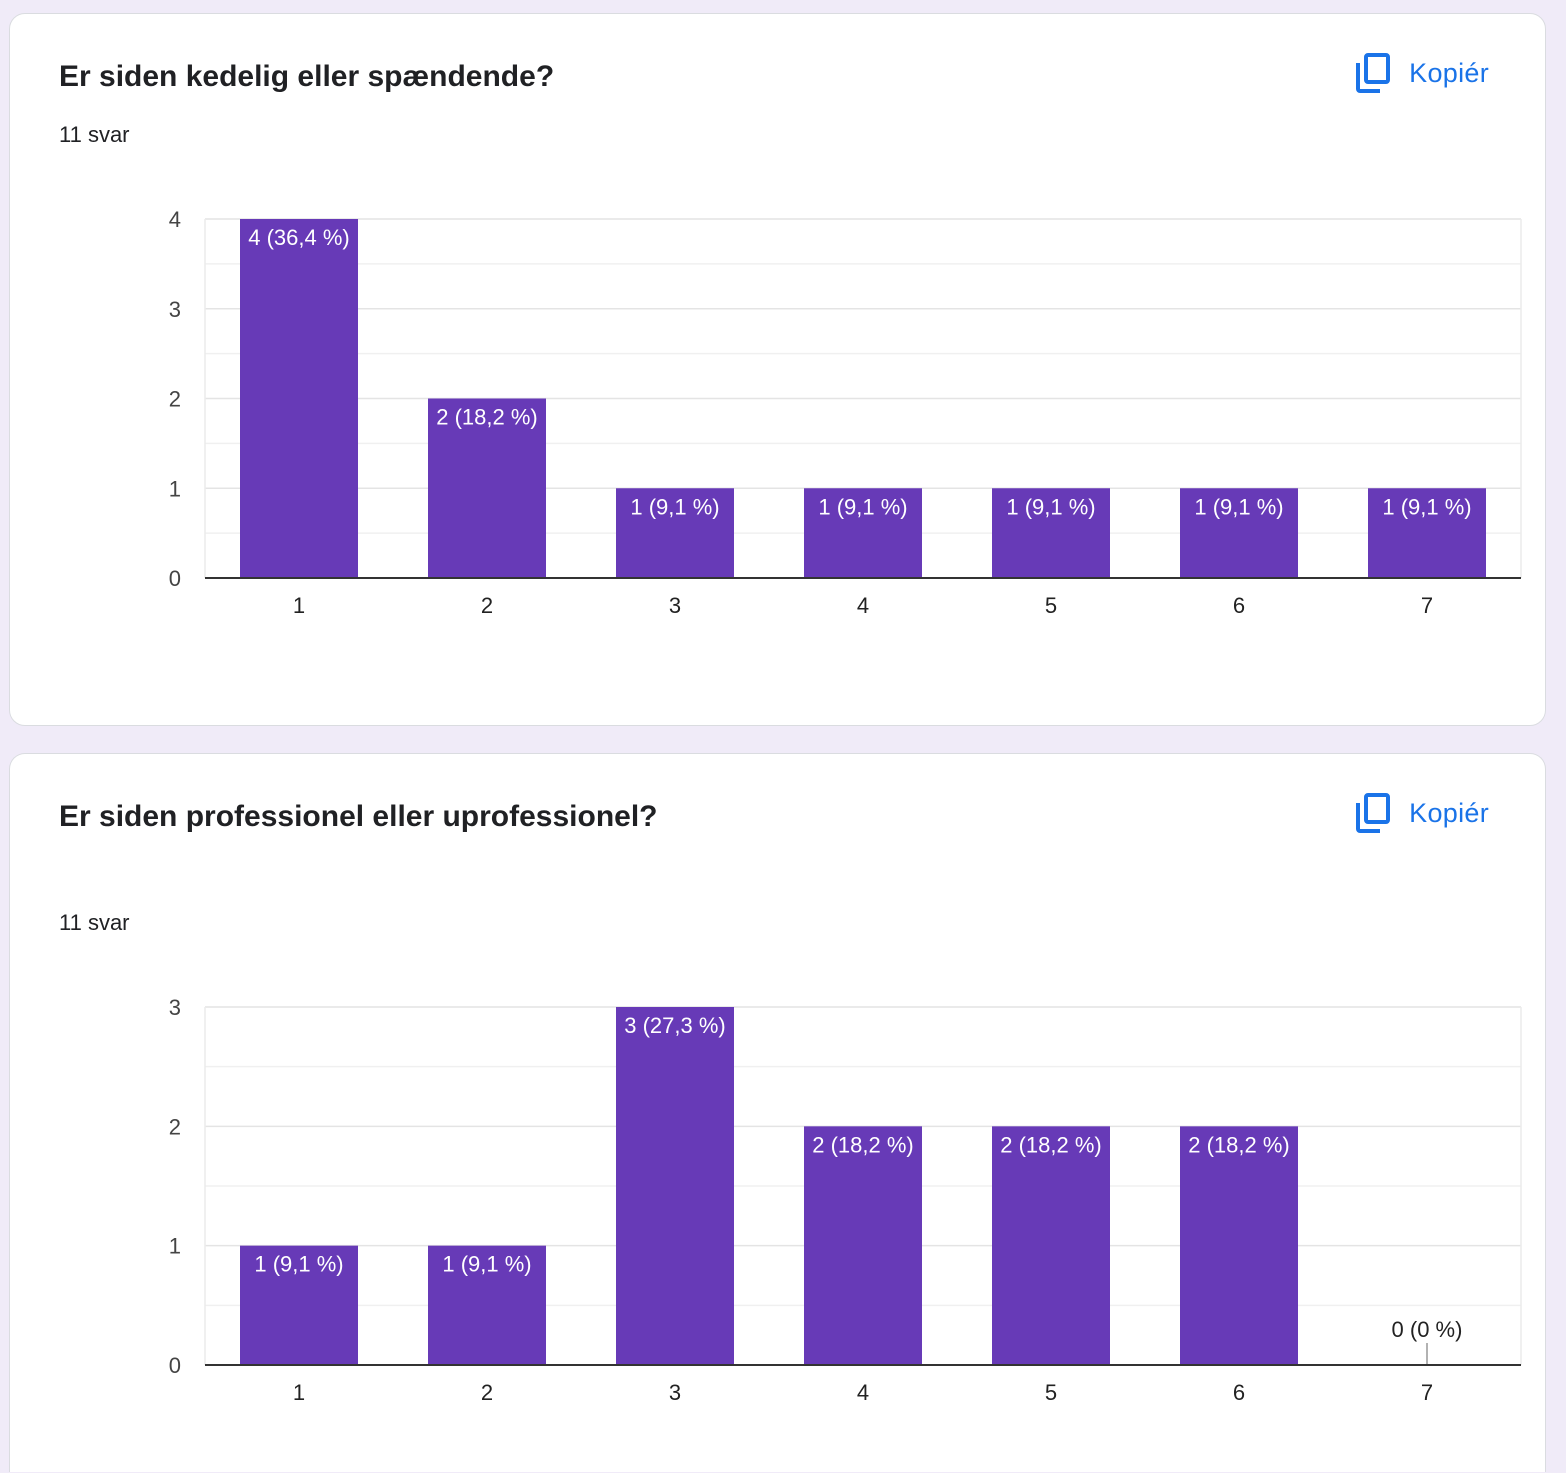  Describe the element at coordinates (299, 237) in the screenshot. I see `data-label: 4 (36,4 %)` at that location.